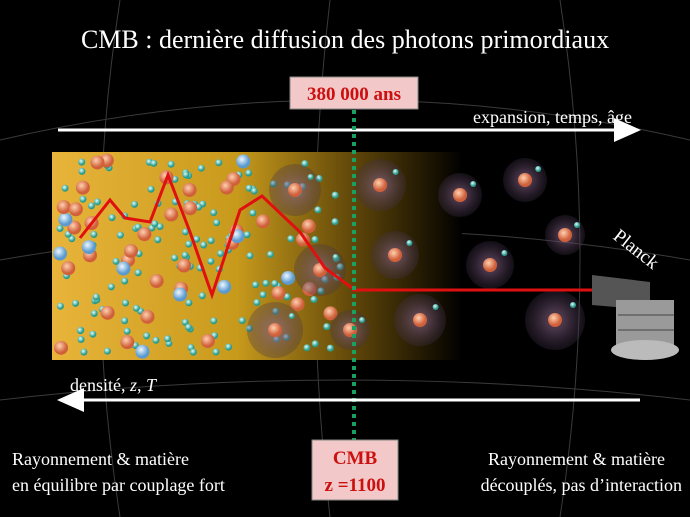  What do you see at coordinates (141, 385) in the screenshot?
I see `density-sep: ,` at bounding box center [141, 385].